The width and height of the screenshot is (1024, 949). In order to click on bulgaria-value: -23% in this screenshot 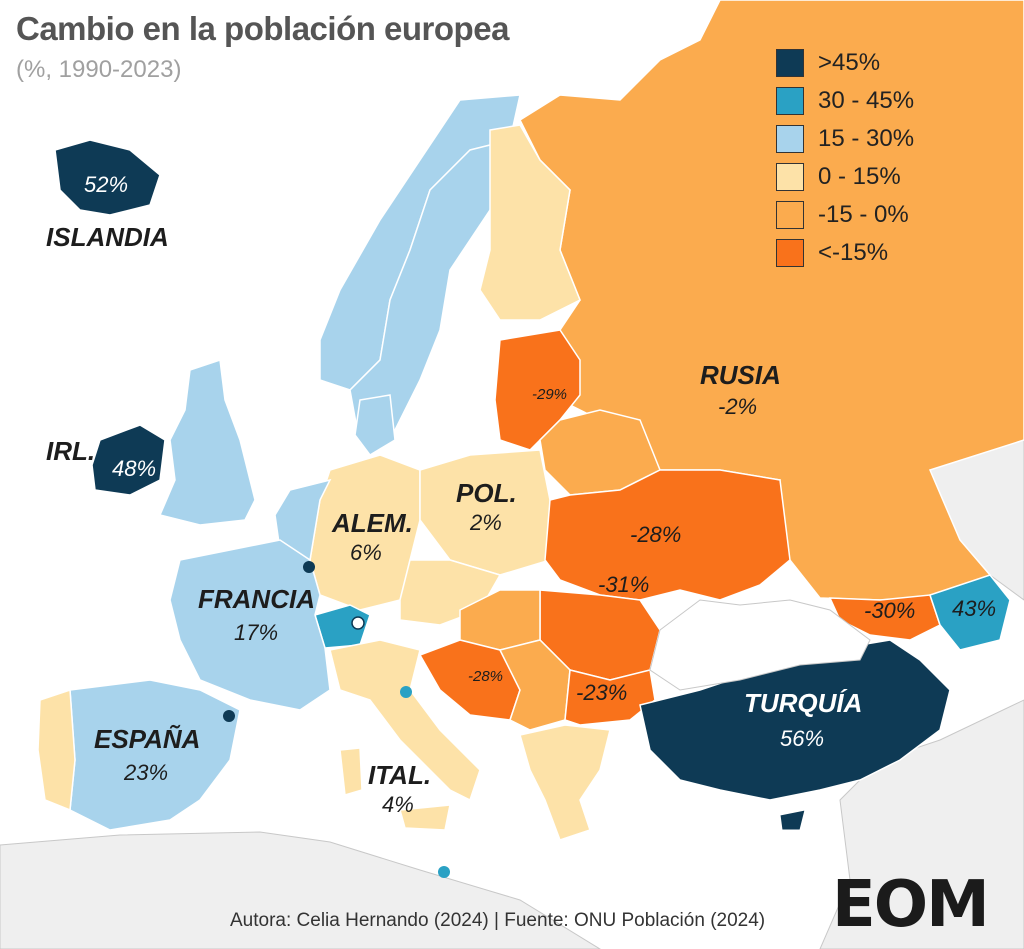, I will do `click(602, 692)`.